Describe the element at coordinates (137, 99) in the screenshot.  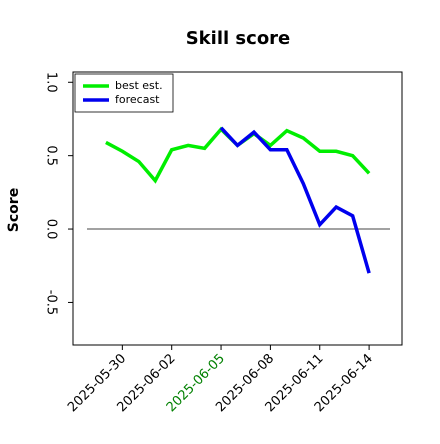
I see `legend-label: forecast` at that location.